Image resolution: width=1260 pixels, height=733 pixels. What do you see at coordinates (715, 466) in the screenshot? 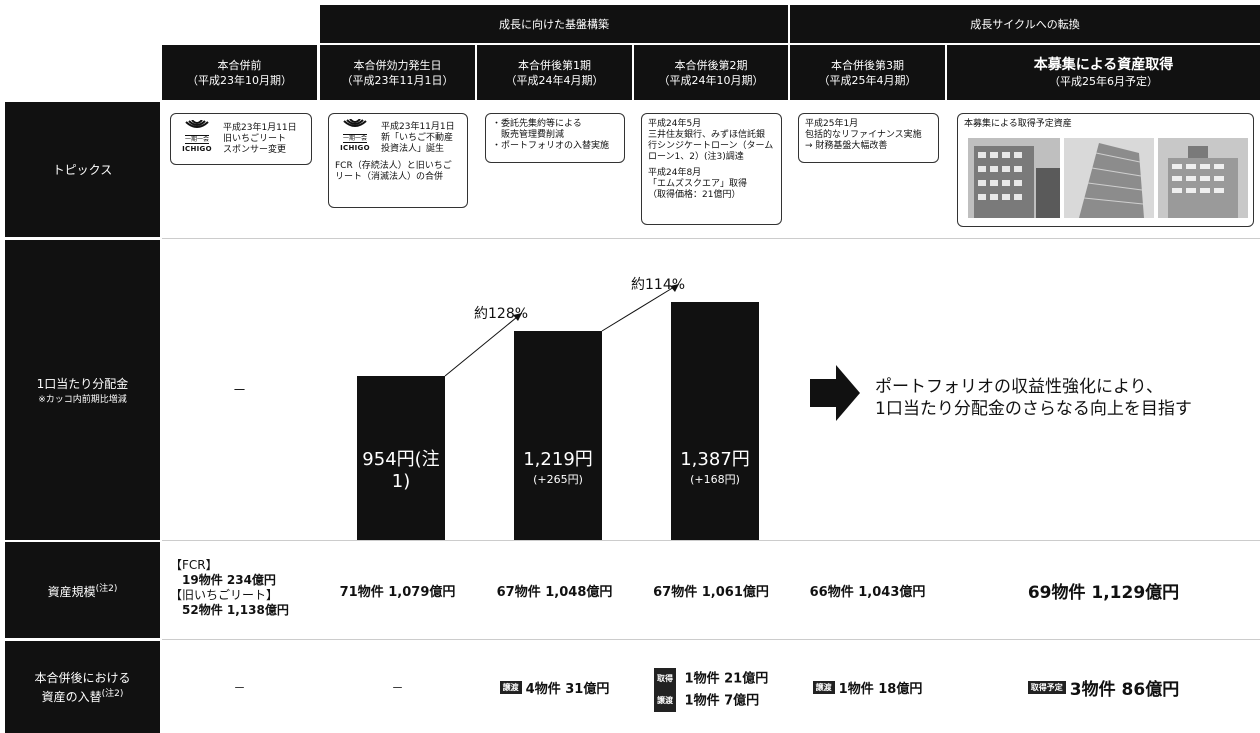
I see `dividend-bar-label: 1,387円 (+168円)` at bounding box center [715, 466].